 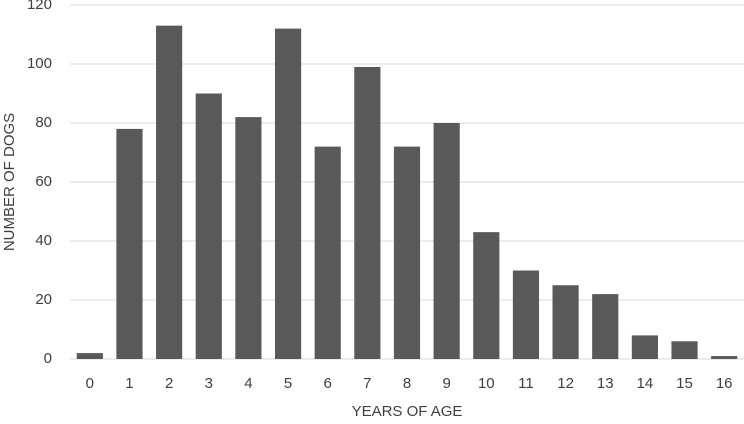 I want to click on x-tick-label: 15, so click(x=684, y=383).